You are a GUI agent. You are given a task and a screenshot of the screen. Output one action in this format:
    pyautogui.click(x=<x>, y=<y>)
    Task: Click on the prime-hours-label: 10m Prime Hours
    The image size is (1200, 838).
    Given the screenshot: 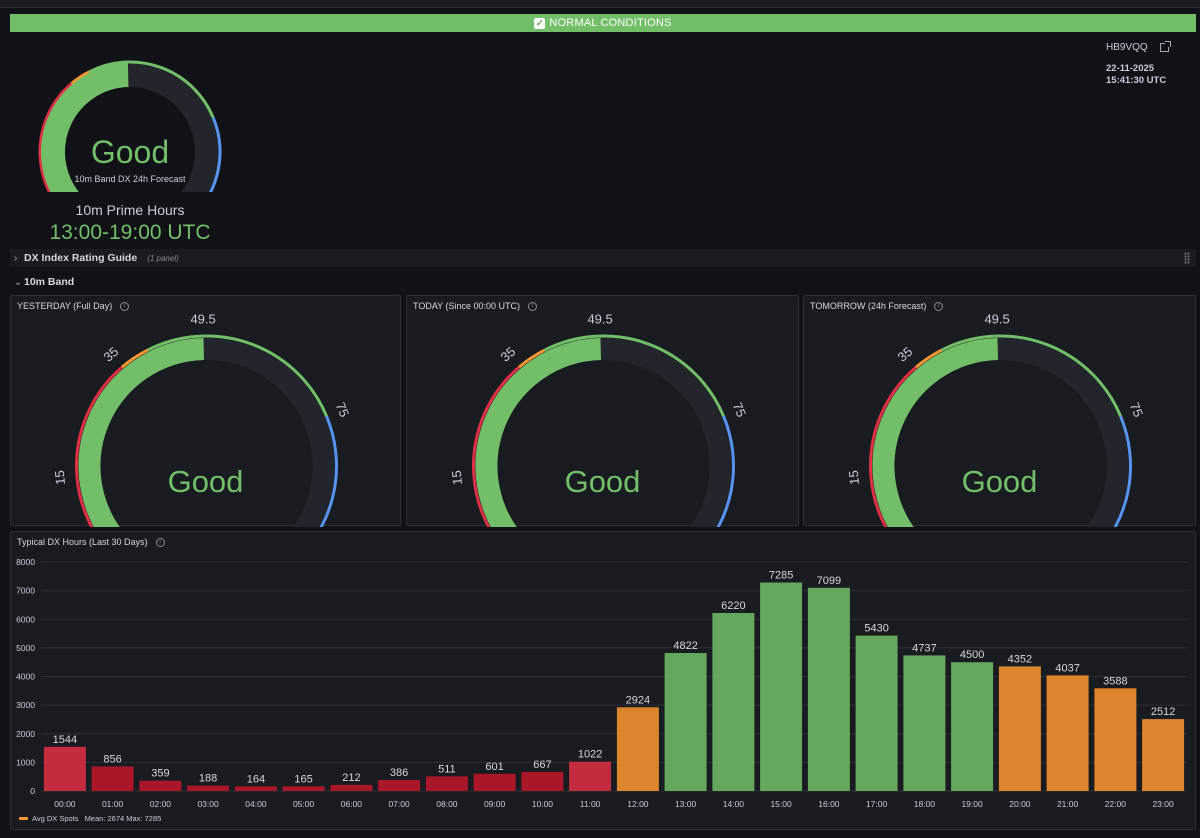 What is the action you would take?
    pyautogui.click(x=130, y=210)
    